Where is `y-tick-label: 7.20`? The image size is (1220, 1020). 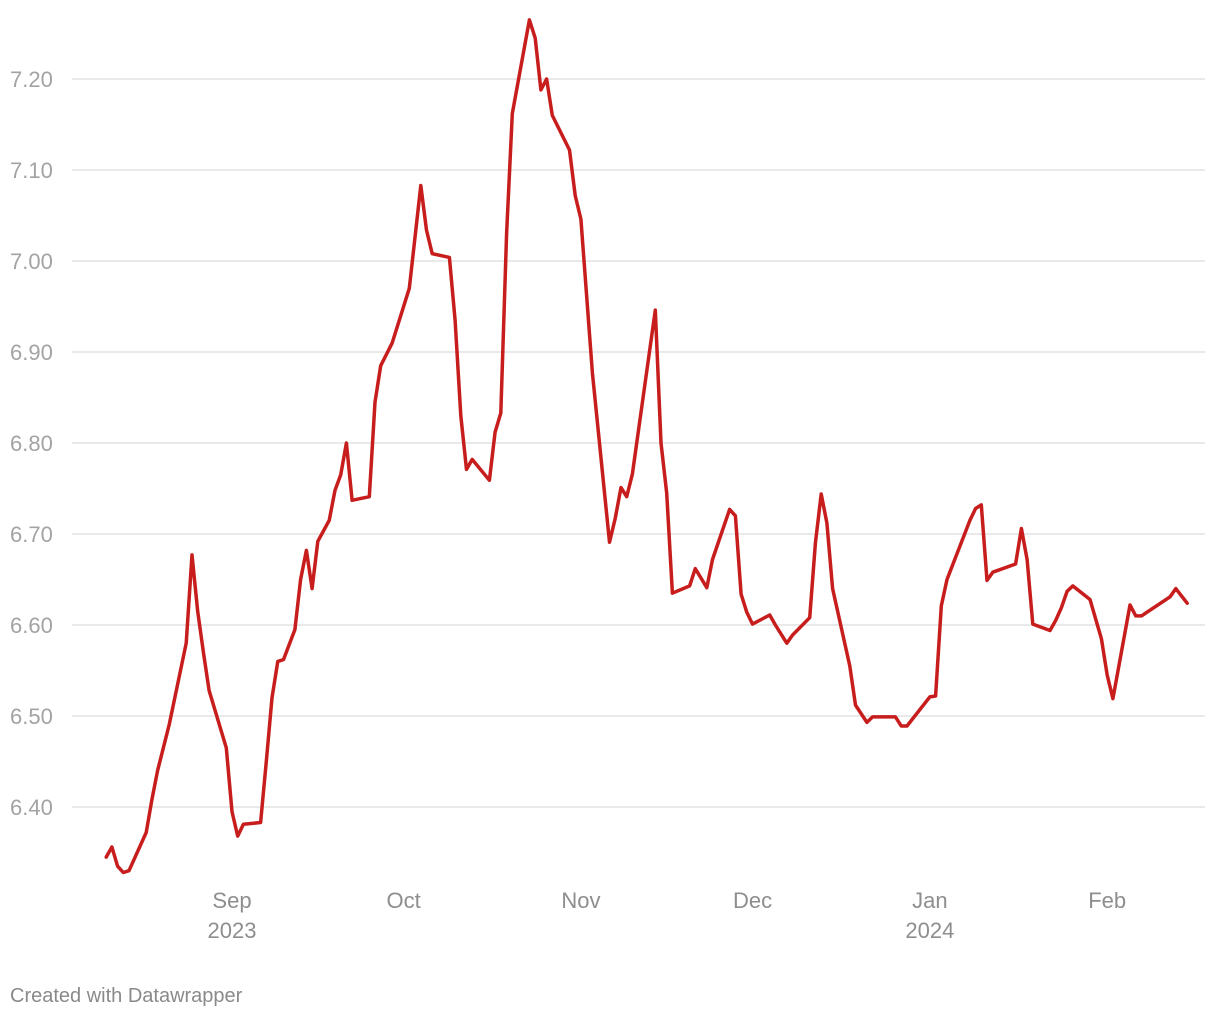 y-tick-label: 7.20 is located at coordinates (31, 79).